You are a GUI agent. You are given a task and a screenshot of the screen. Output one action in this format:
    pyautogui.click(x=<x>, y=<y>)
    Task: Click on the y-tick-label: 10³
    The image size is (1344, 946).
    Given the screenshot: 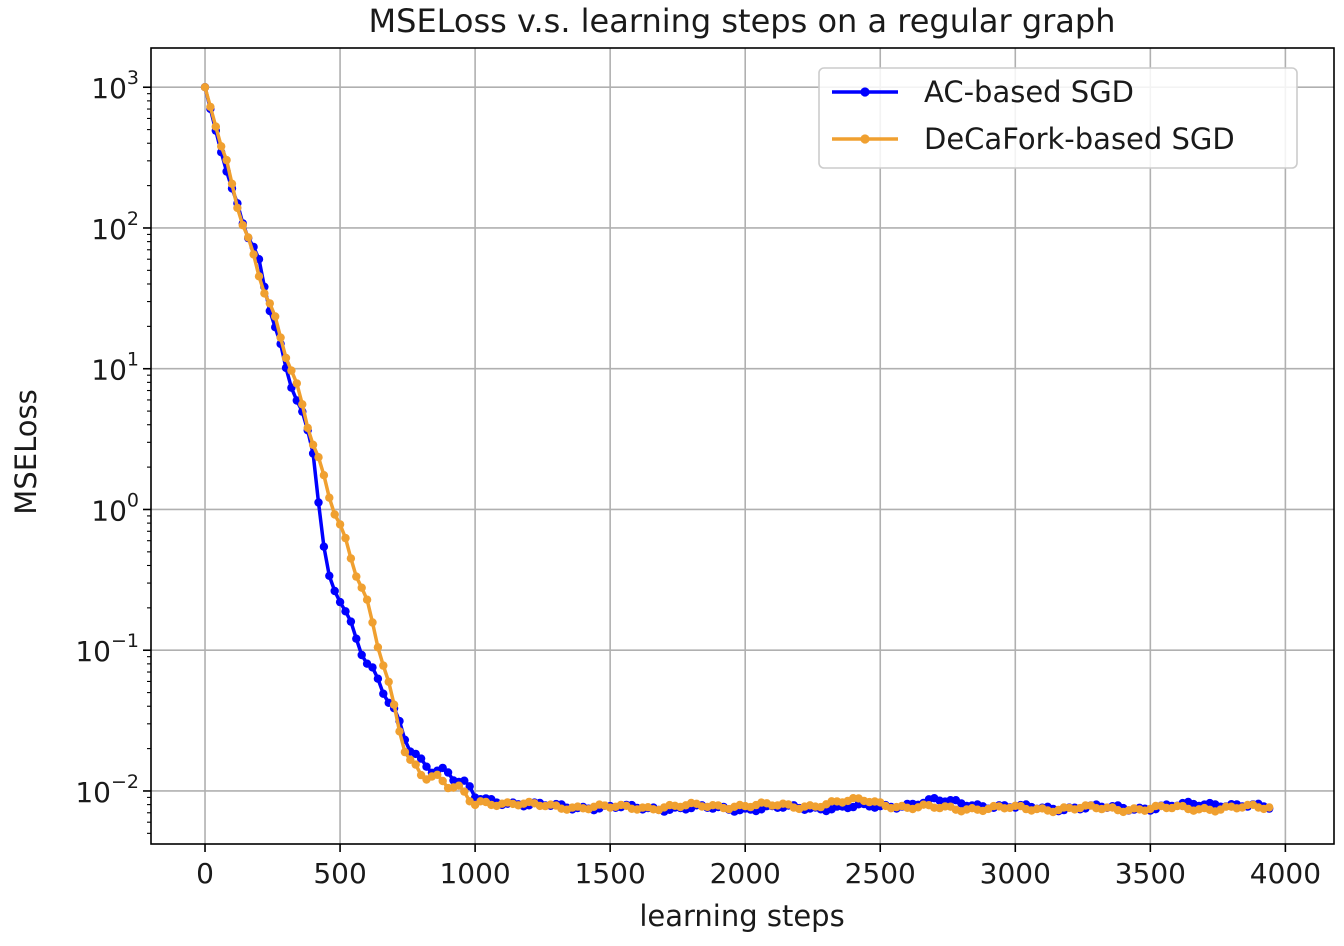 What is the action you would take?
    pyautogui.click(x=115, y=86)
    